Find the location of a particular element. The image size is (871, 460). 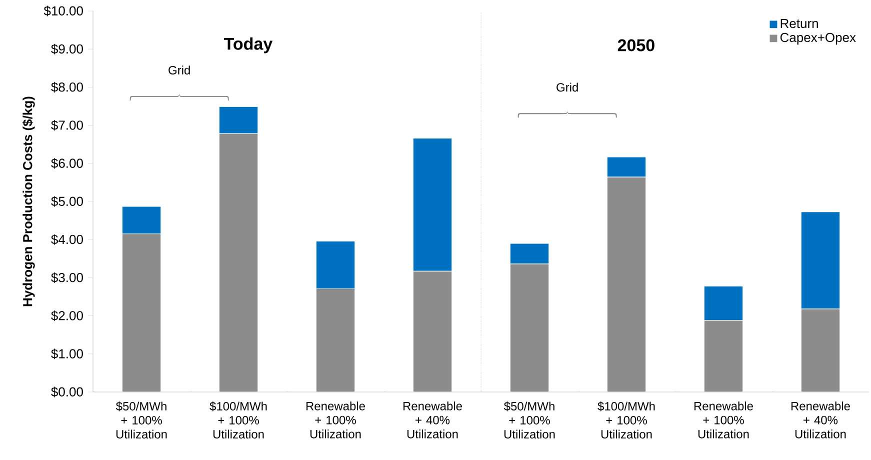

legend-label: Capex+Opex is located at coordinates (818, 38).